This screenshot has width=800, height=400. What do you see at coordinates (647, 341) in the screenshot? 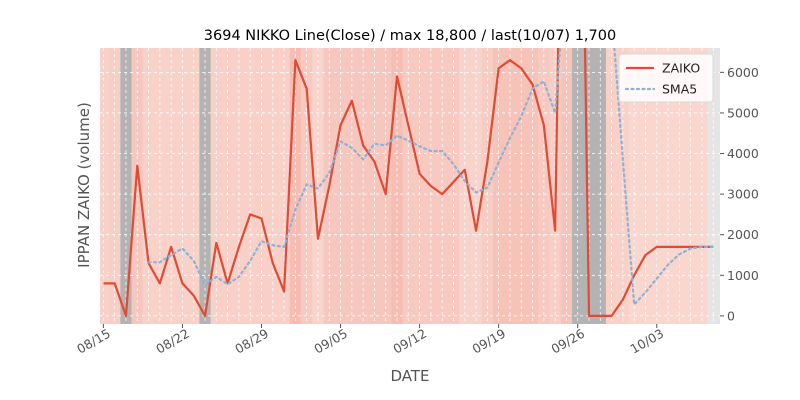
I see `x-tick-label: 10/03` at bounding box center [647, 341].